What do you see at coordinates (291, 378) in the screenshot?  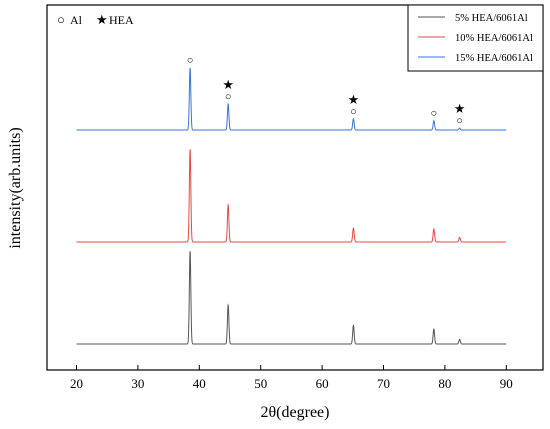 I see `x-axis-ticks: 20 30 40 50 60 70 80 90` at bounding box center [291, 378].